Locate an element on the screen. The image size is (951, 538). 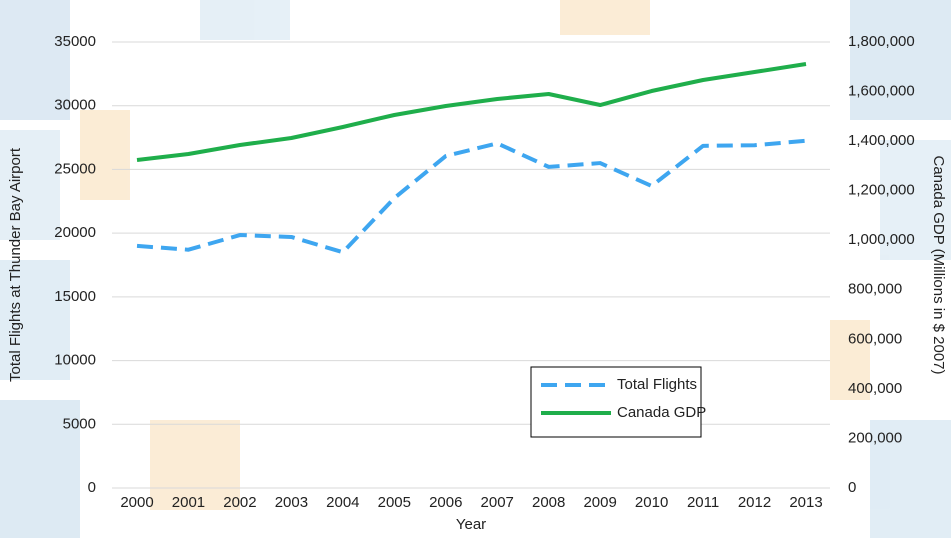
legend-label: Canada GDP is located at coordinates (661, 412).